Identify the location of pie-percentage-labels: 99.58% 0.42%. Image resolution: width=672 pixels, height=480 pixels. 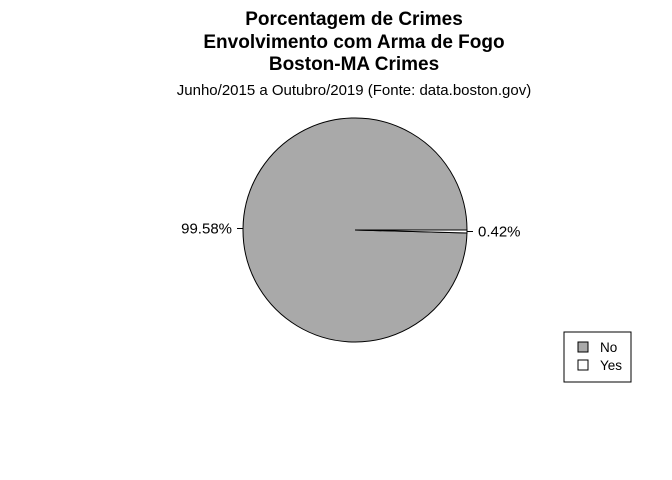
(350, 230).